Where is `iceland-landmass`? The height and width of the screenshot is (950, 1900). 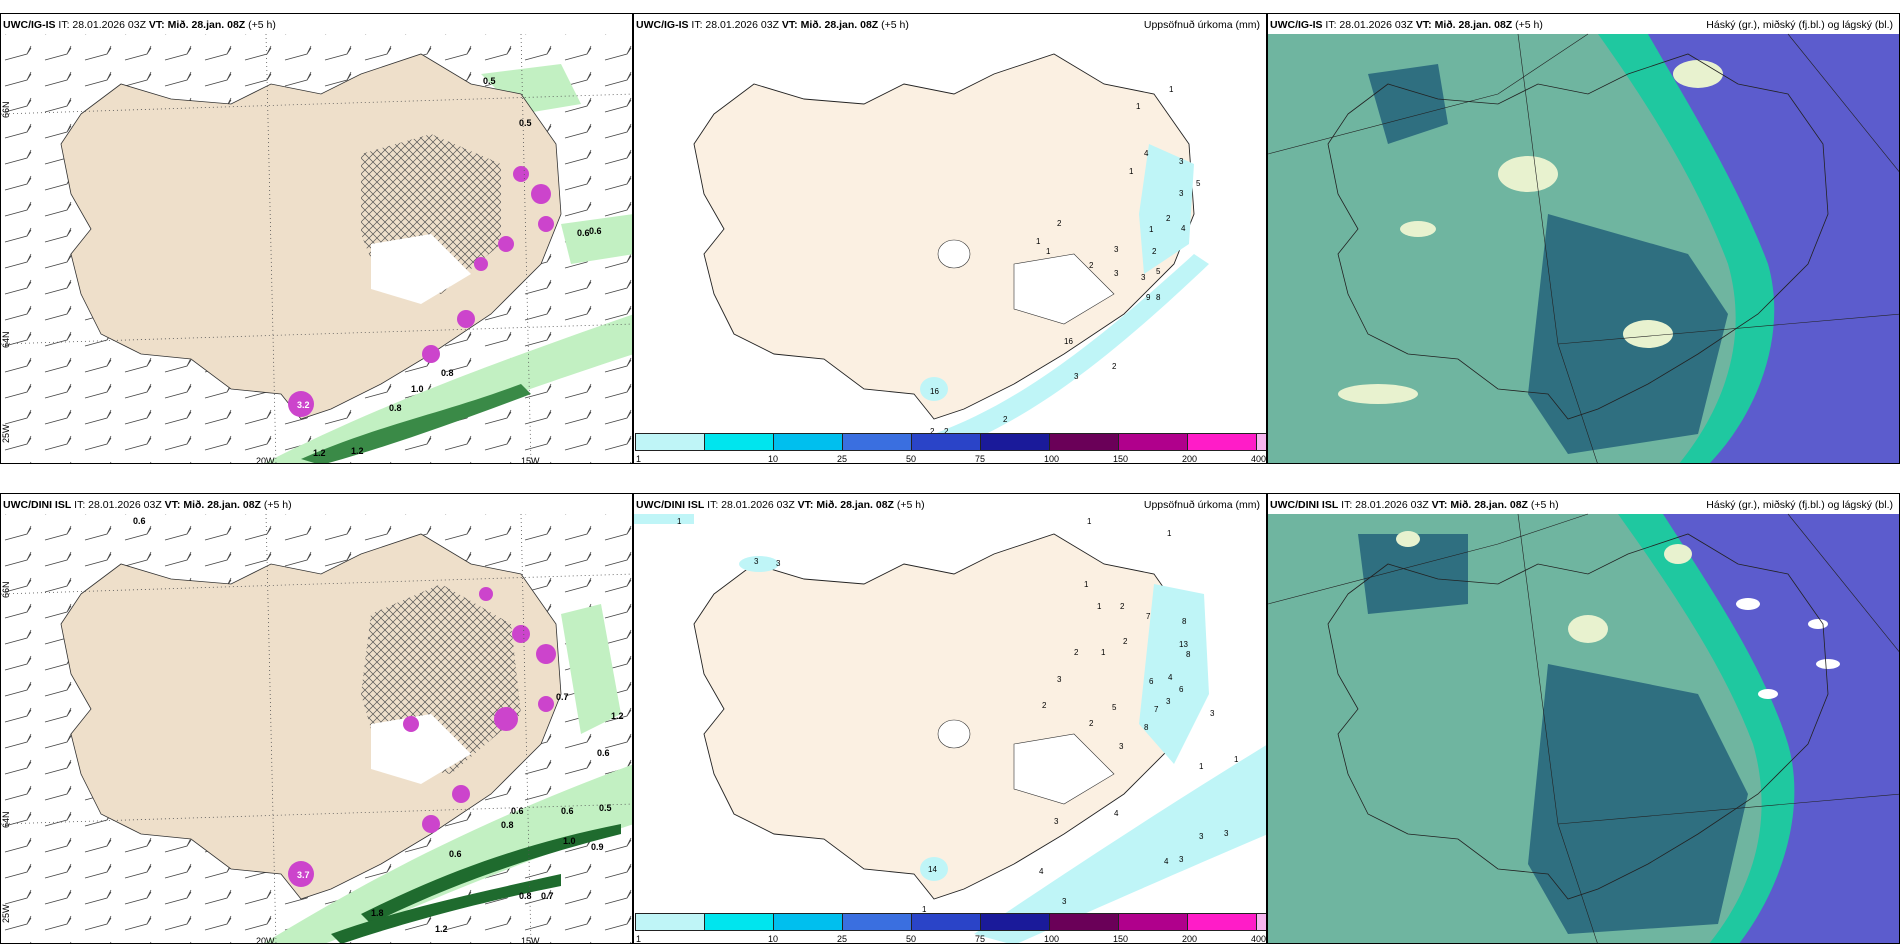
iceland-landmass is located at coordinates (944, 236).